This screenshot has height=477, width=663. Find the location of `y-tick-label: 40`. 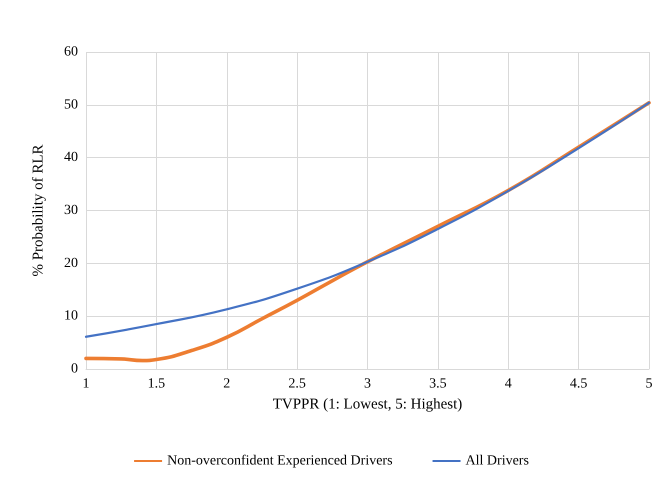

y-tick-label: 40 is located at coordinates (71, 158).